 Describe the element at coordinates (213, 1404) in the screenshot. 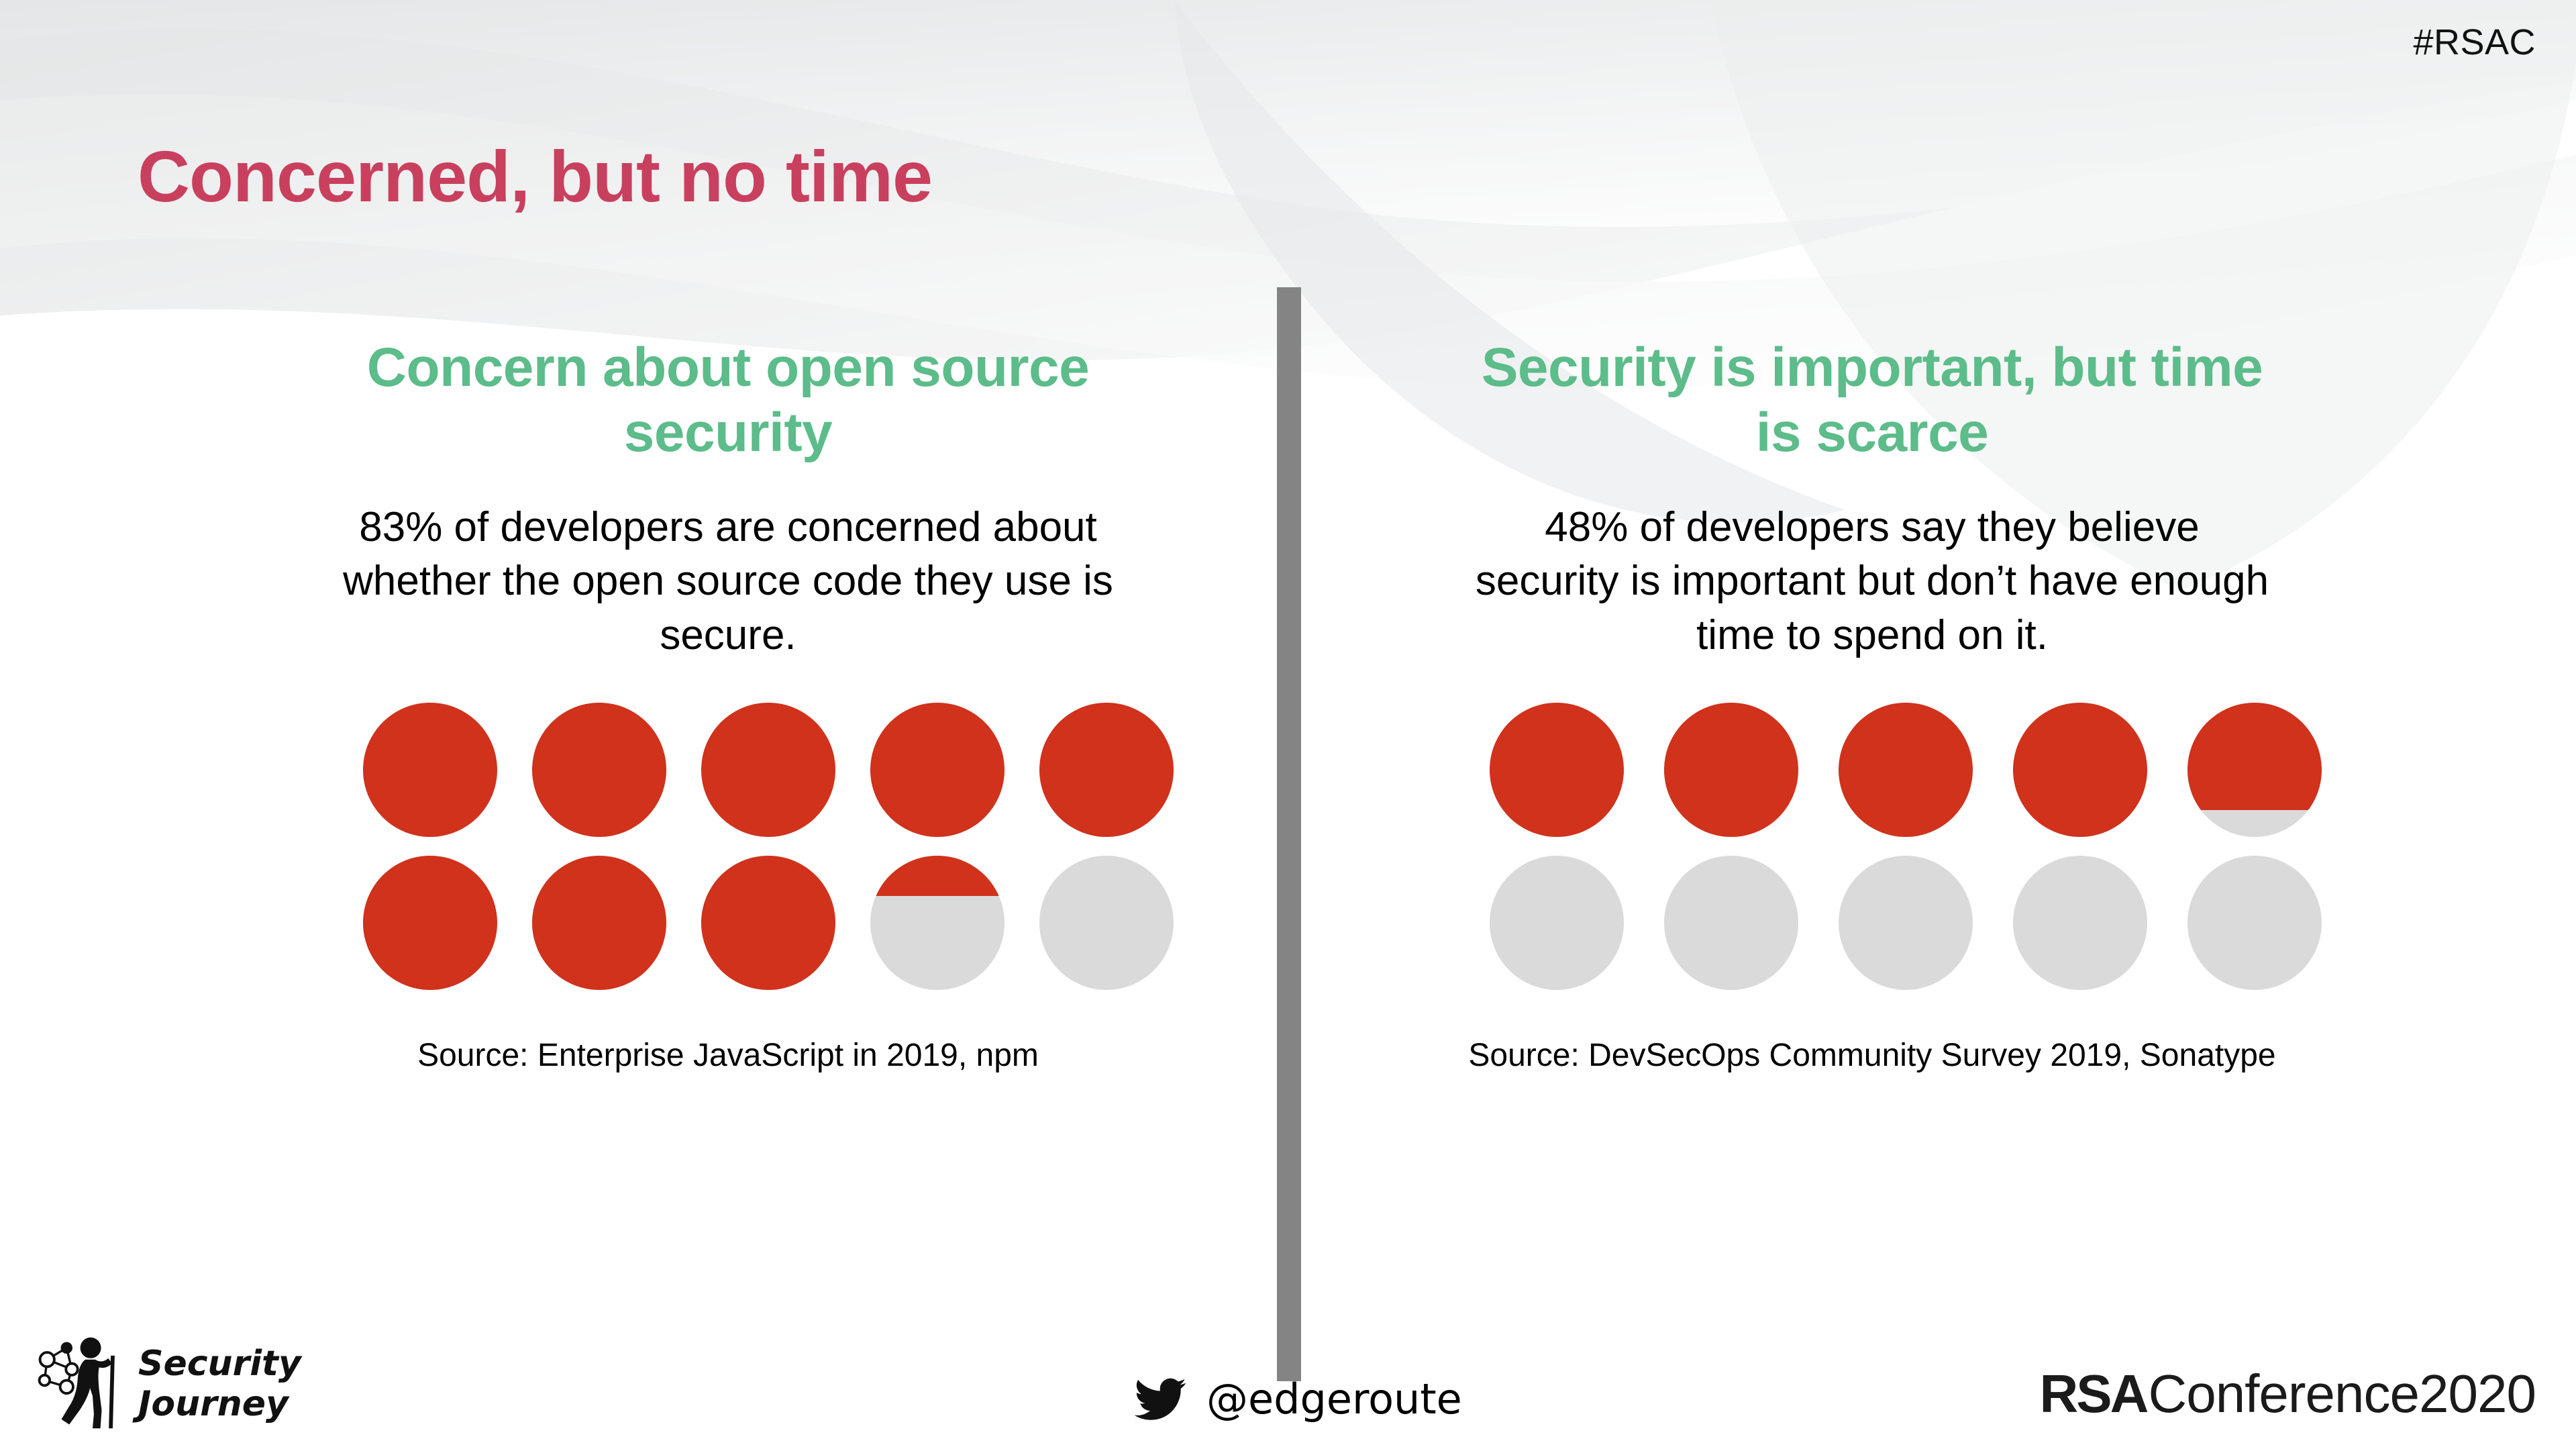

I see `security-journey-word-2: Journey` at that location.